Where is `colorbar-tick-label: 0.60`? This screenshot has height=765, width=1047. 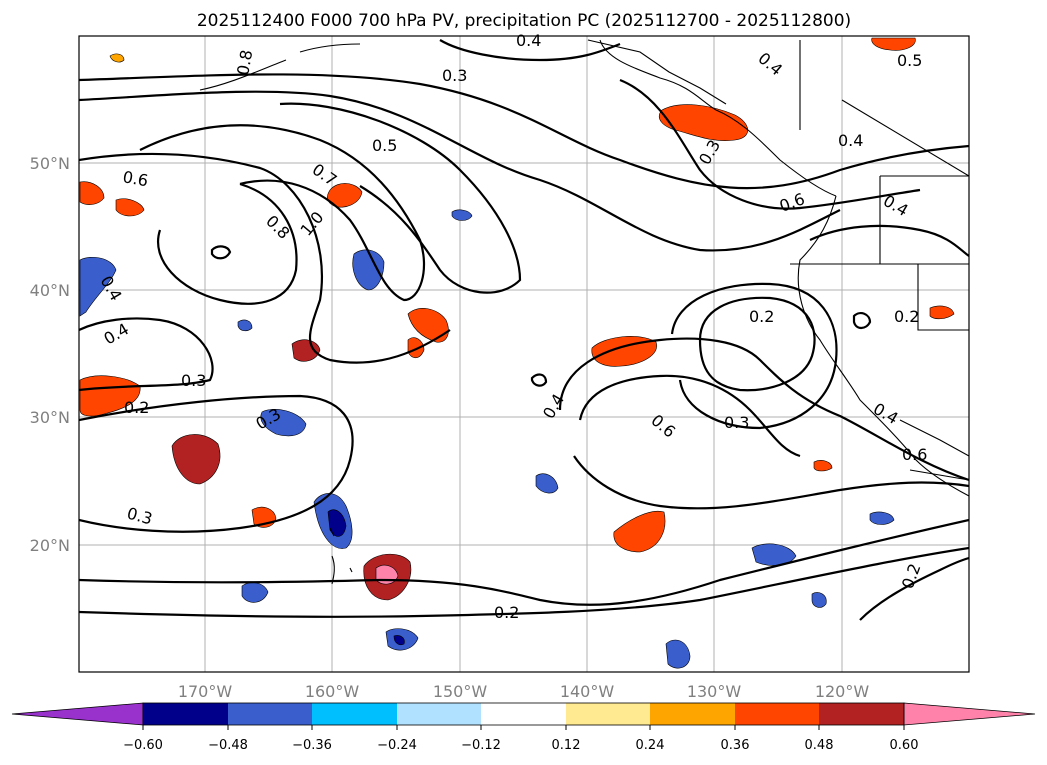
colorbar-tick-label: 0.60 is located at coordinates (904, 745).